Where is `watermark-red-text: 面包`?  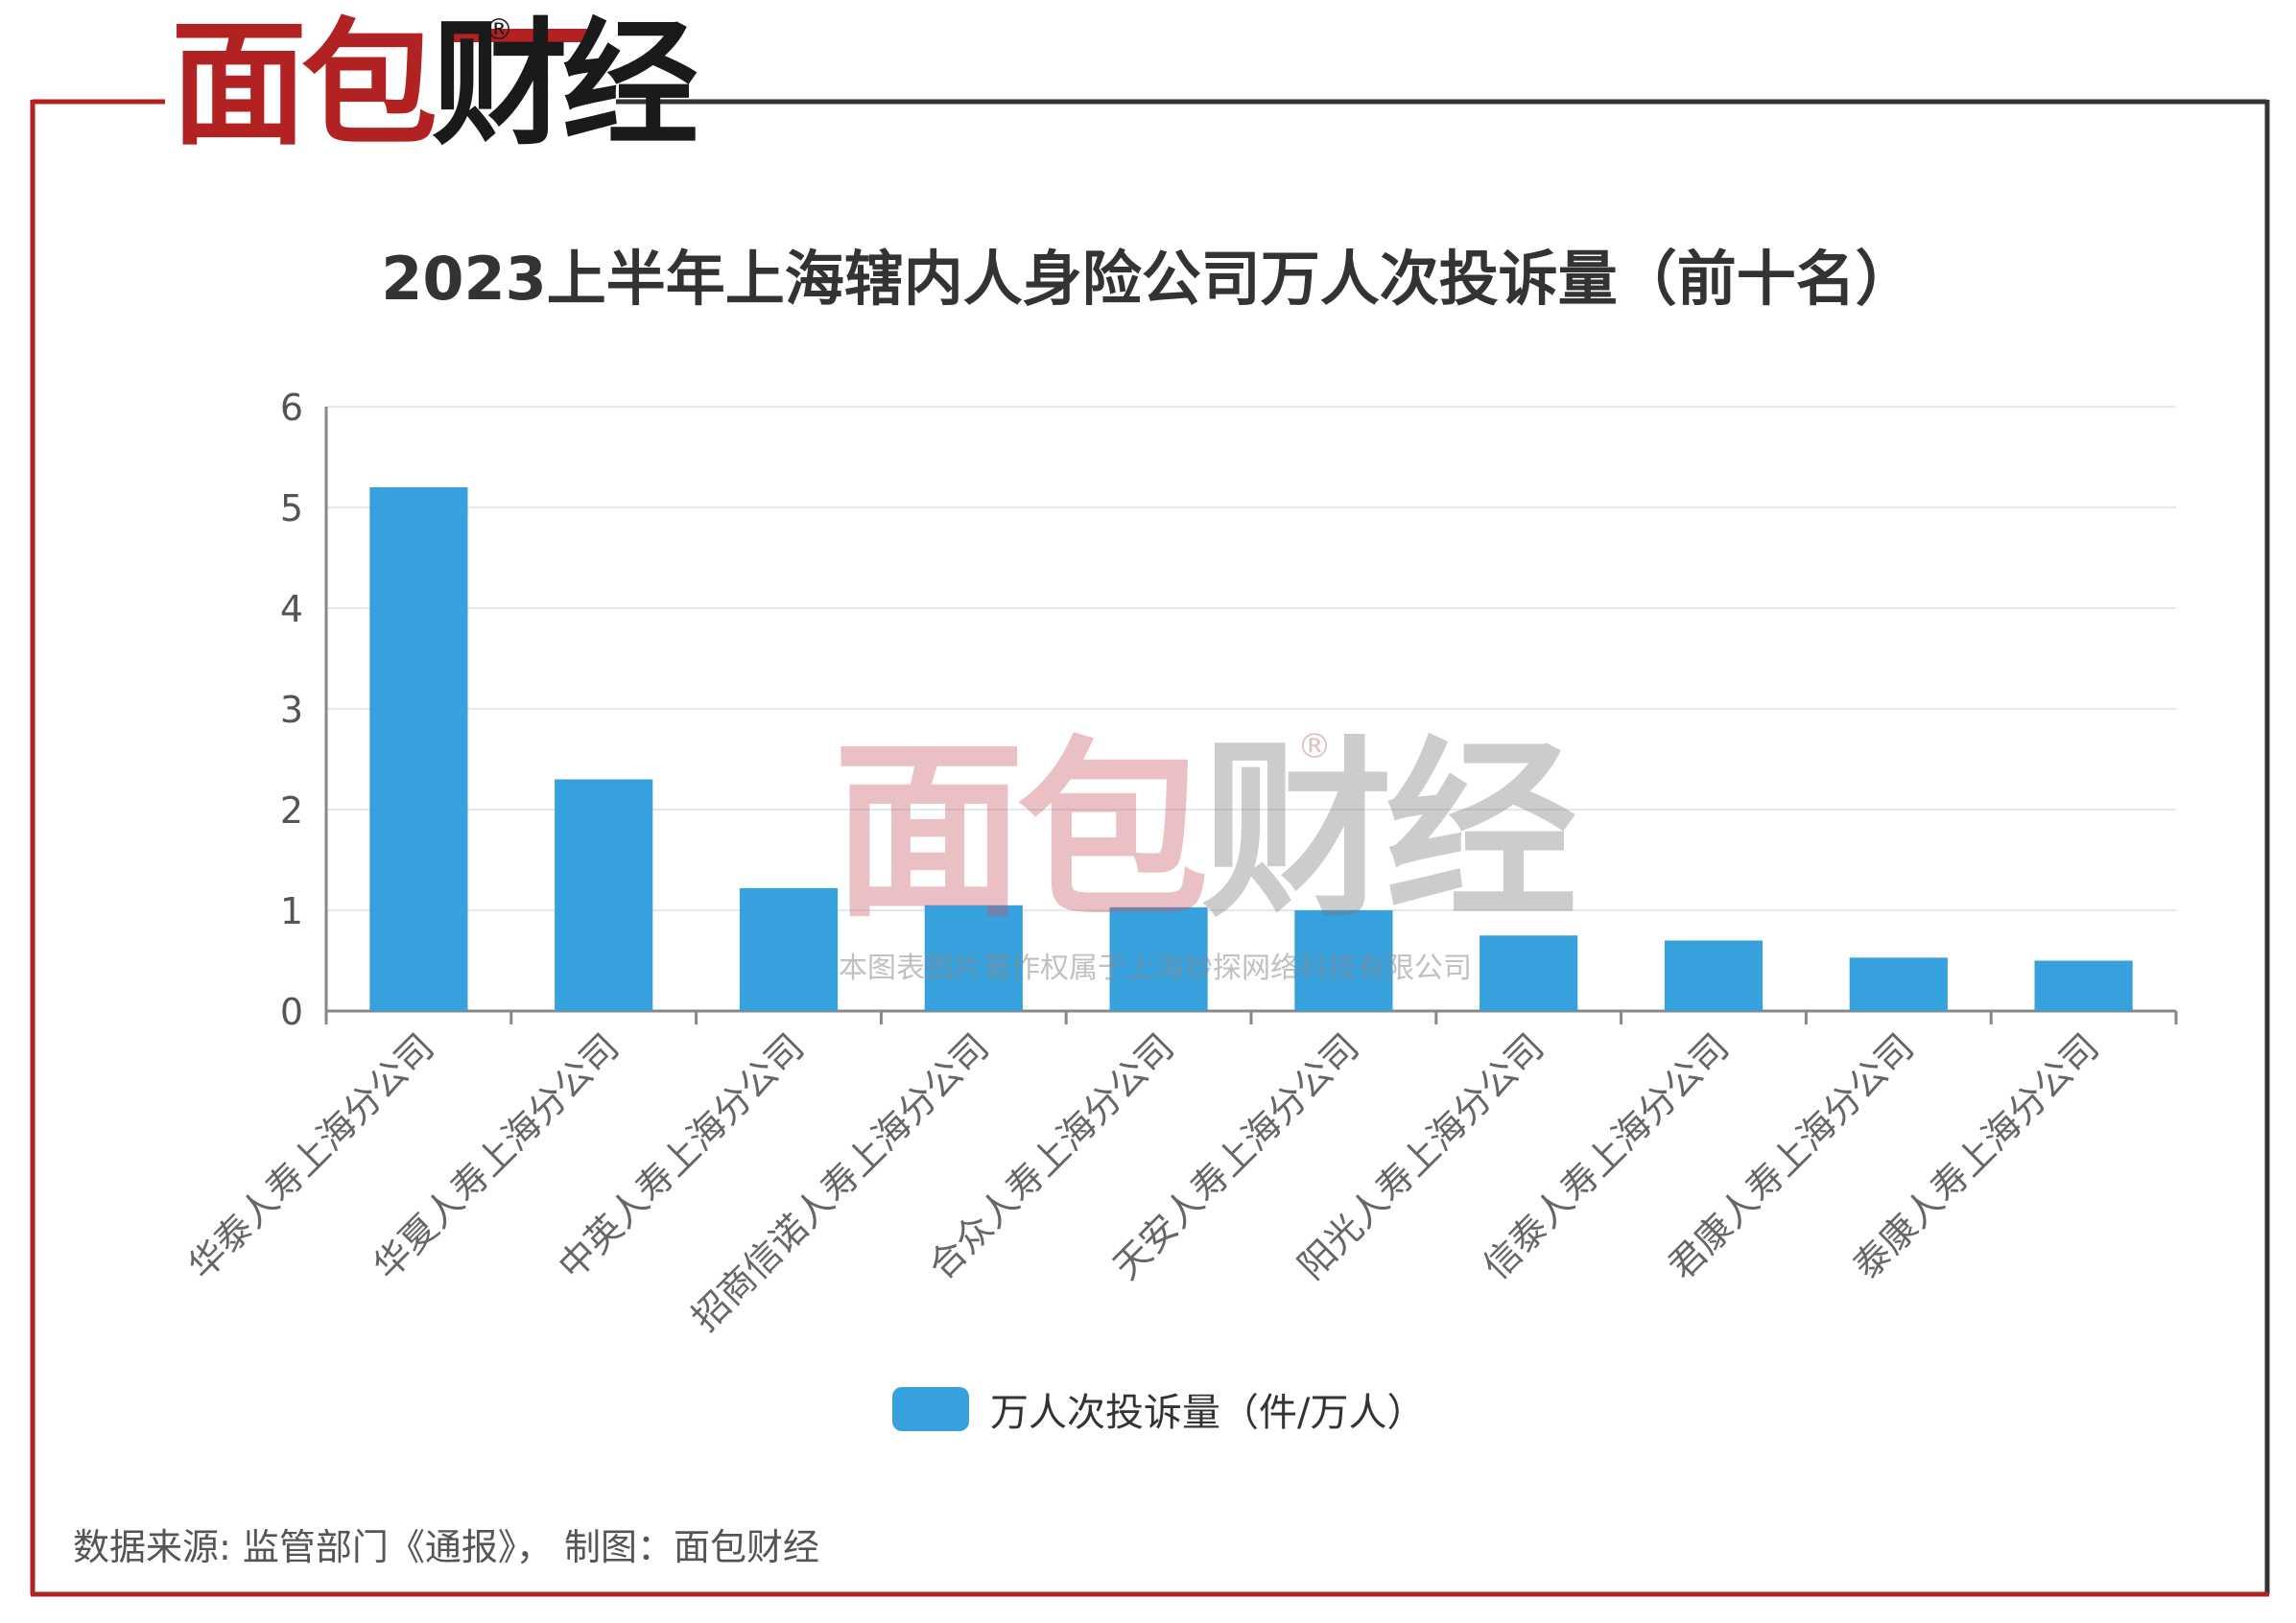
watermark-red-text: 面包 is located at coordinates (1021, 832).